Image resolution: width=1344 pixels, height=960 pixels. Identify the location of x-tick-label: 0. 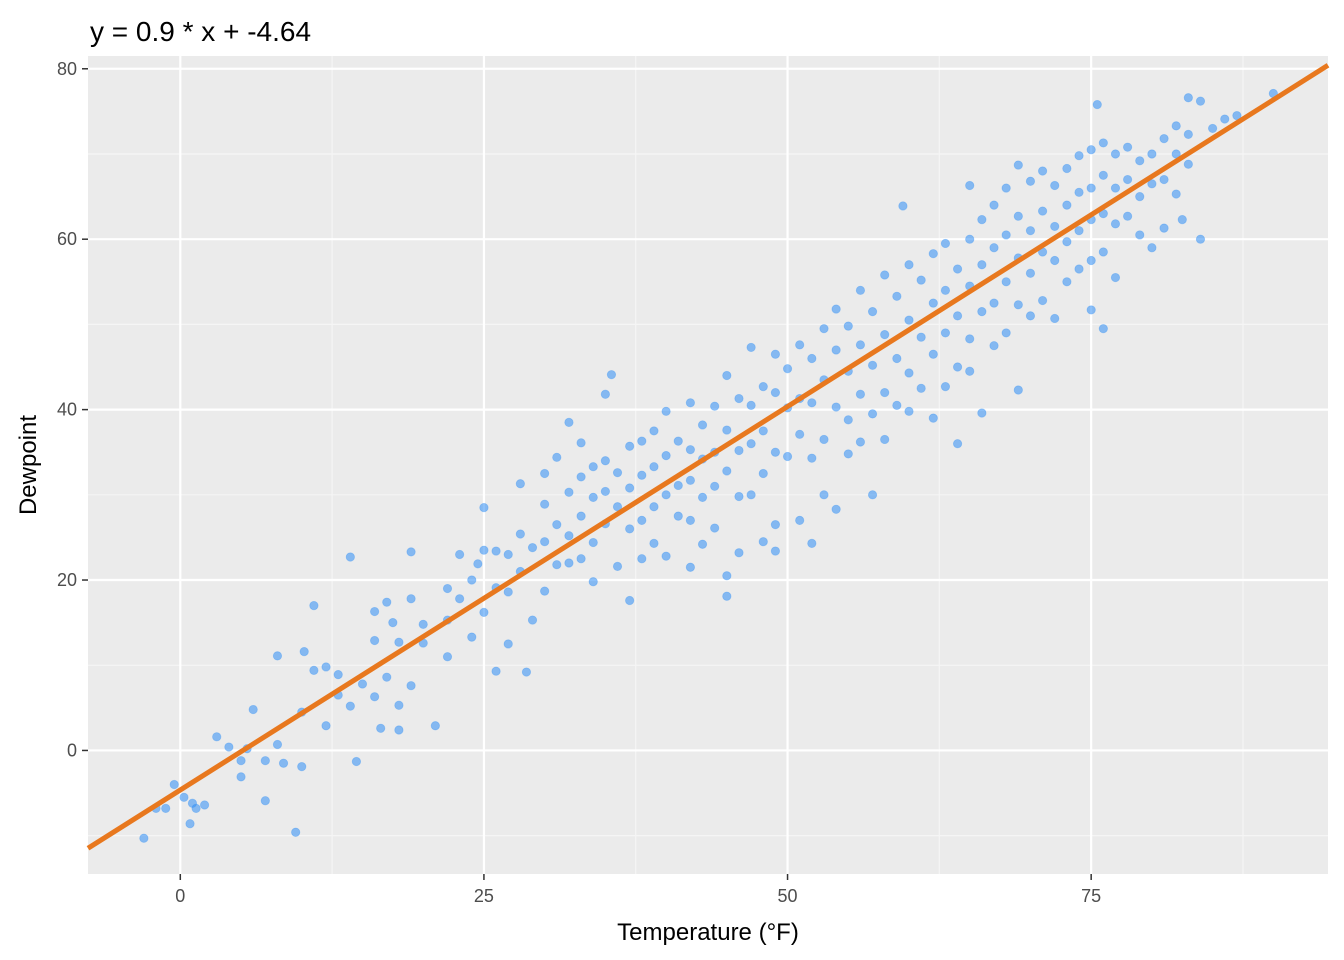
(180, 896).